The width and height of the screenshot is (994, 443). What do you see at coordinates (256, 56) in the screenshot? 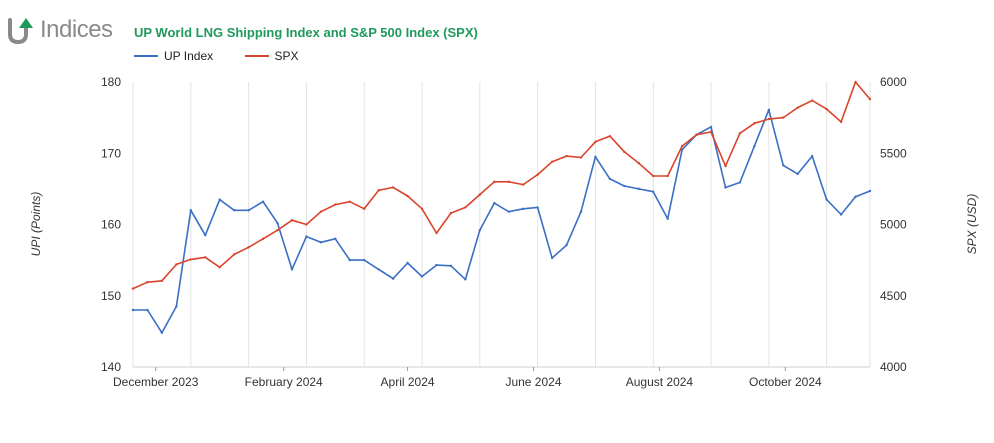
I see `legend-swatch-spx` at bounding box center [256, 56].